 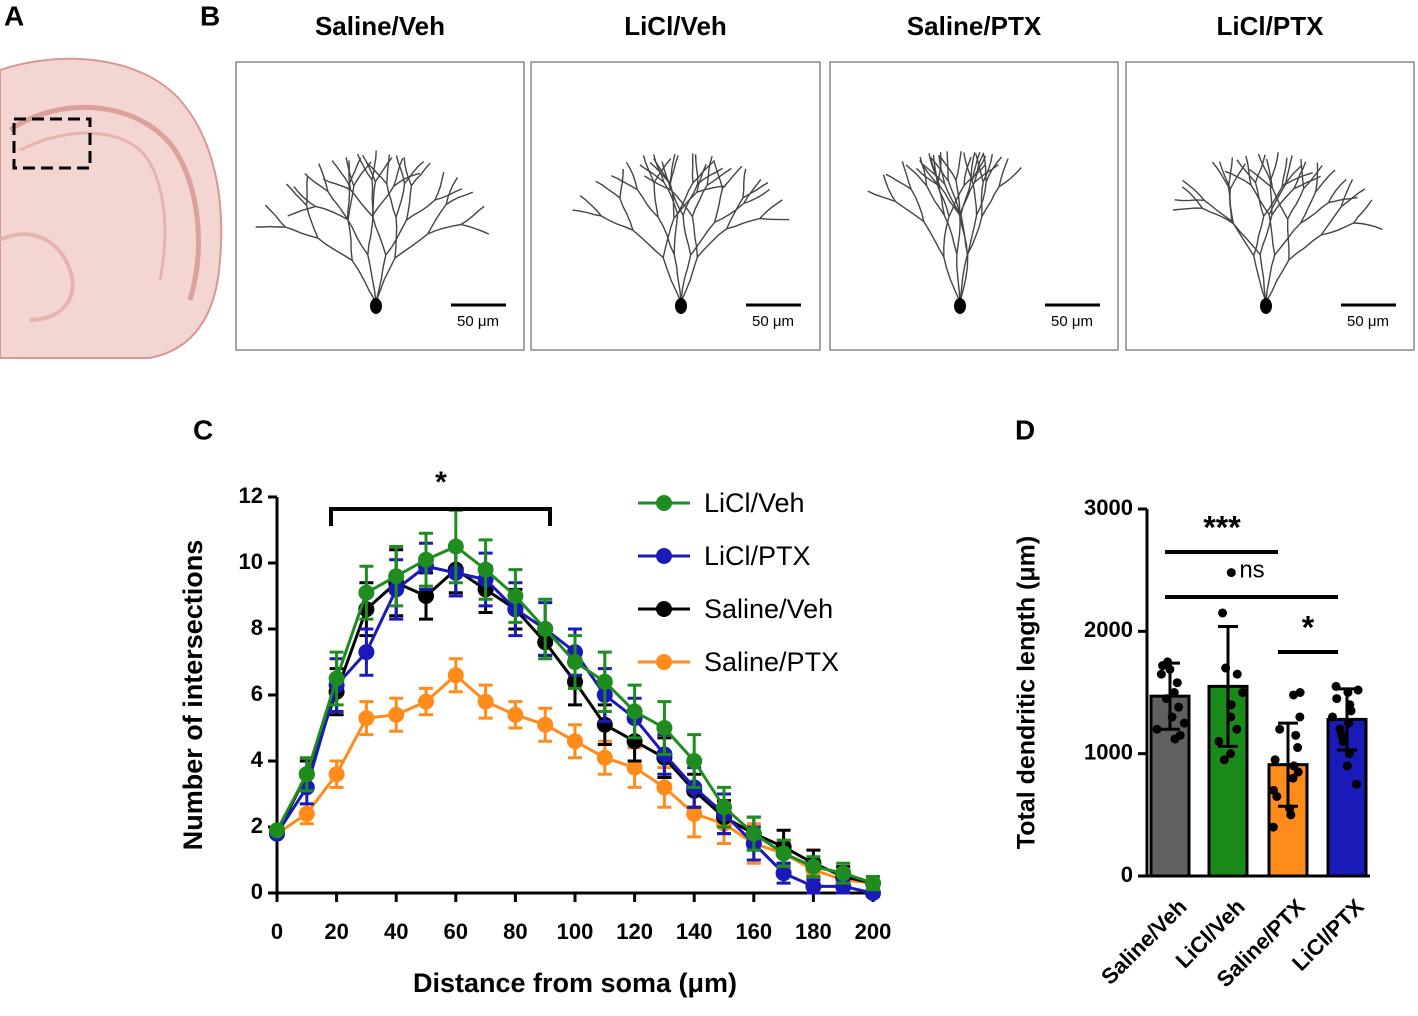 What do you see at coordinates (694, 931) in the screenshot?
I see `x-tick-label: 140` at bounding box center [694, 931].